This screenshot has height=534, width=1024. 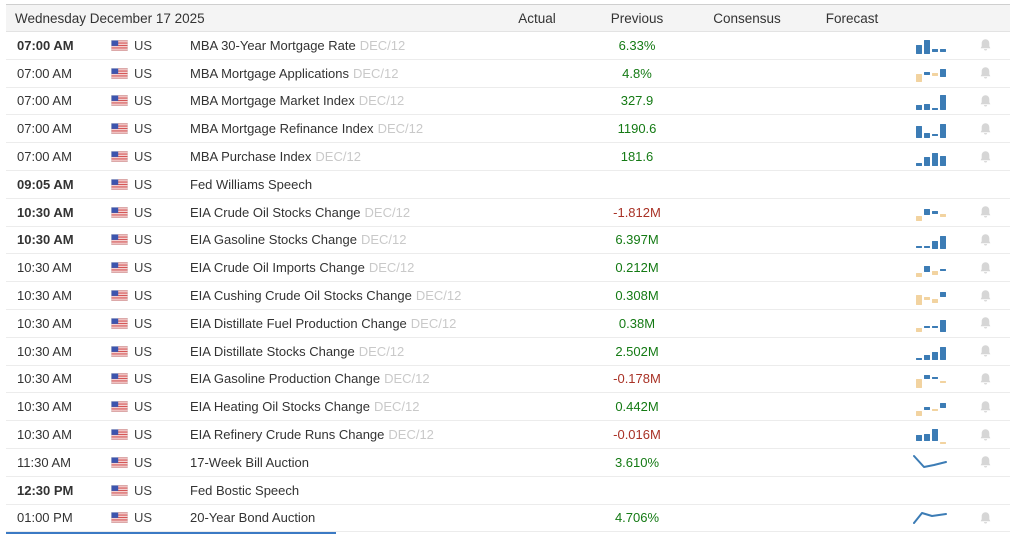 What do you see at coordinates (269, 73) in the screenshot?
I see `event-link: MBA Mortgage Applications` at bounding box center [269, 73].